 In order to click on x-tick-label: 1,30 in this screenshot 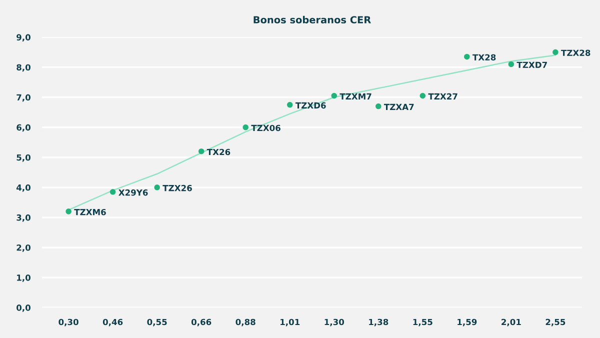, I will do `click(334, 322)`.